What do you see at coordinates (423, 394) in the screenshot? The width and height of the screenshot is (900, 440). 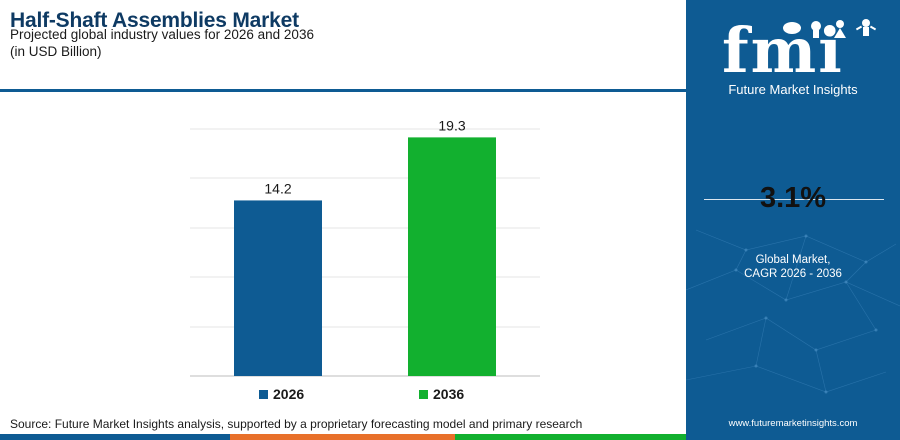 I see `legend-swatch-2036` at bounding box center [423, 394].